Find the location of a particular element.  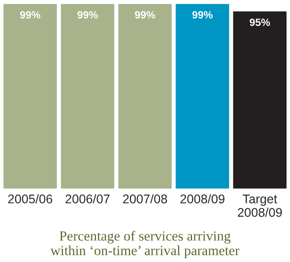

data-label: 95% is located at coordinates (260, 22).